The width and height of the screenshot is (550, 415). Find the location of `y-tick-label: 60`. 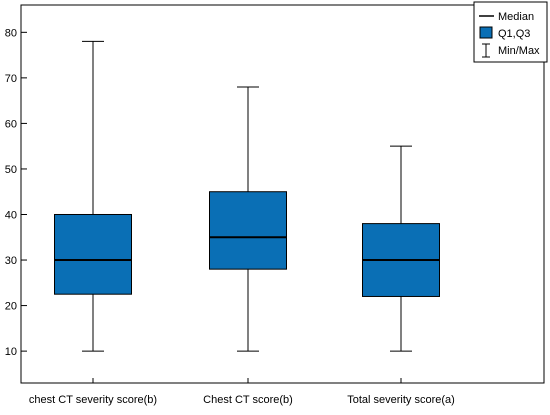

y-tick-label: 60 is located at coordinates (11, 124).